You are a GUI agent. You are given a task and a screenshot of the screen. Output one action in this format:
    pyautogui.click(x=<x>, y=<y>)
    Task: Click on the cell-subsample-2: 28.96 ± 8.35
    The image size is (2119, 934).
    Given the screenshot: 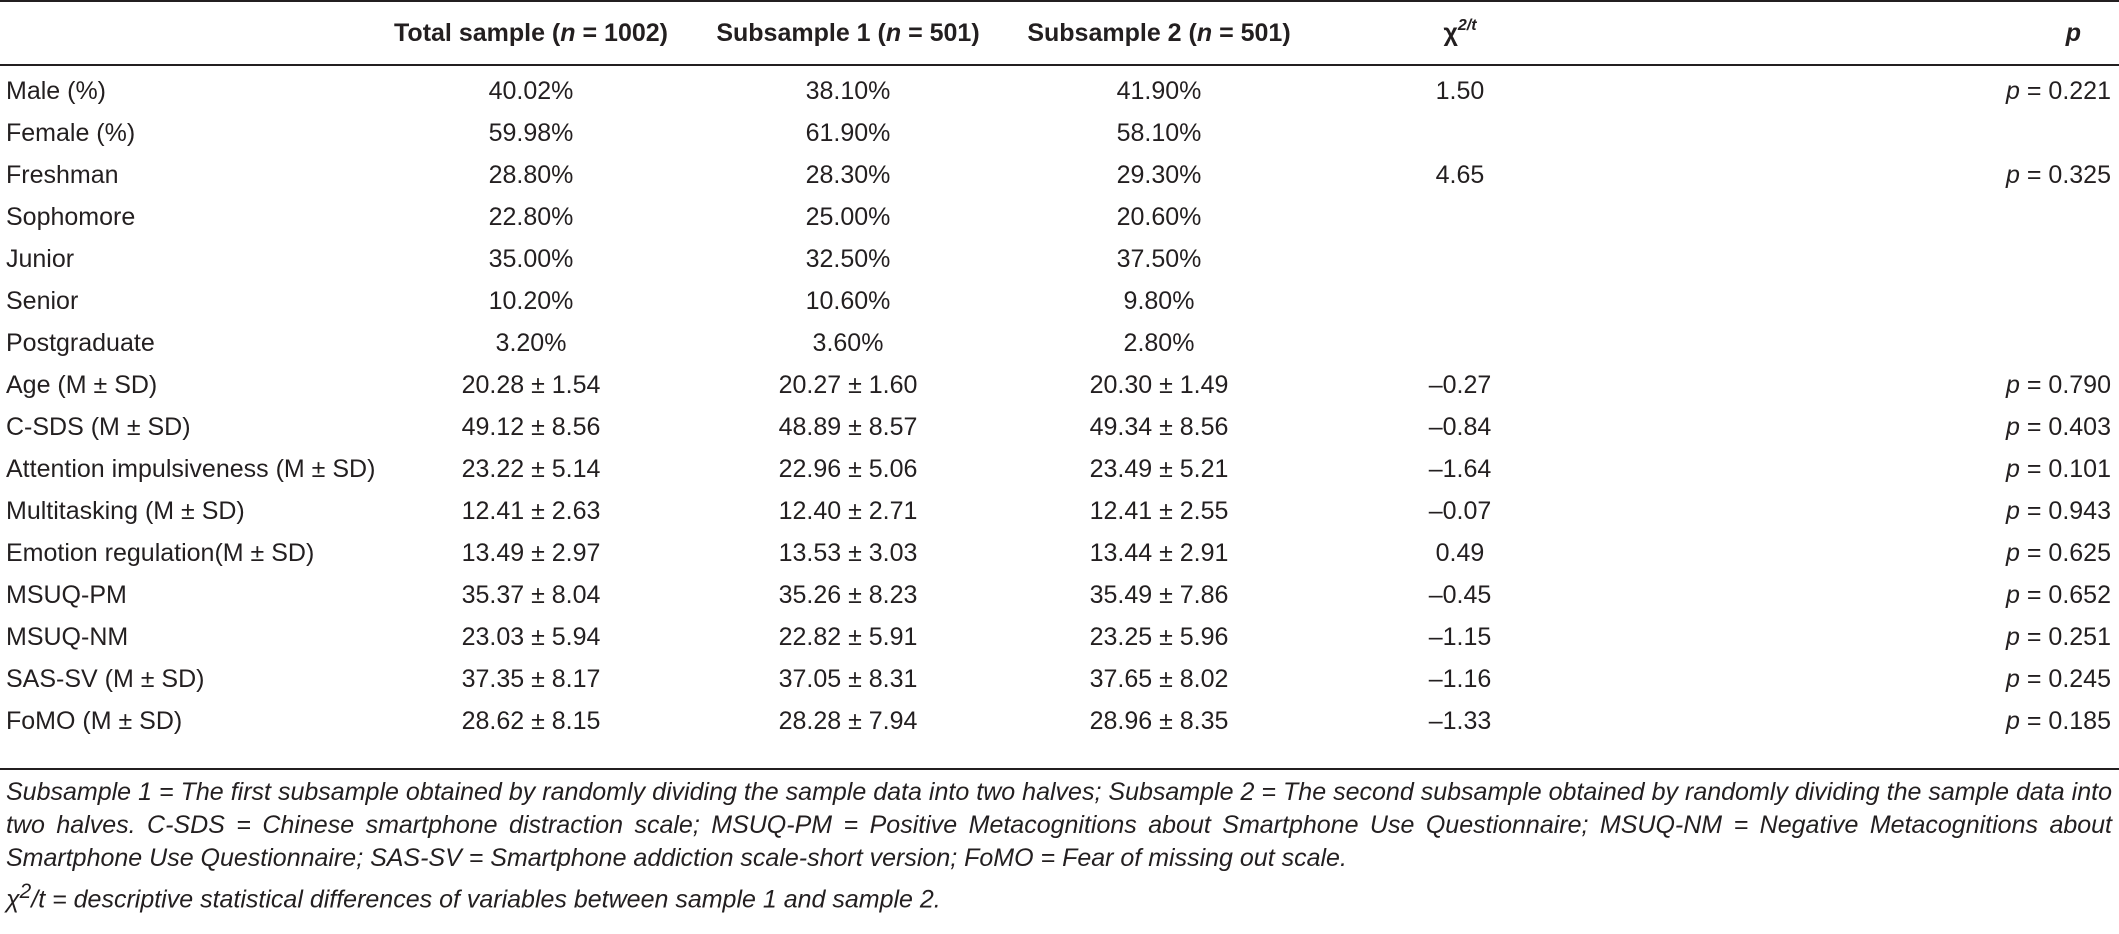 What is the action you would take?
    pyautogui.click(x=1159, y=721)
    